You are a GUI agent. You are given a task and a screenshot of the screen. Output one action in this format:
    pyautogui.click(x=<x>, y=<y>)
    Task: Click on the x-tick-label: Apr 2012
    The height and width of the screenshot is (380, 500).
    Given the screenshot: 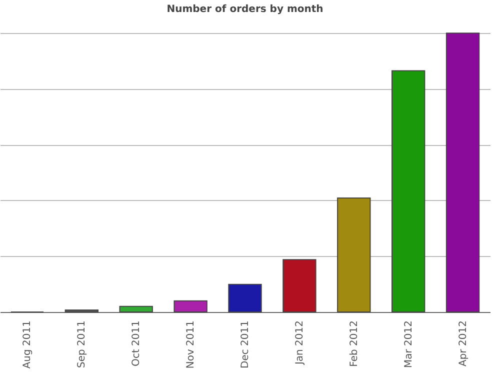 What is the action you would take?
    pyautogui.click(x=463, y=343)
    